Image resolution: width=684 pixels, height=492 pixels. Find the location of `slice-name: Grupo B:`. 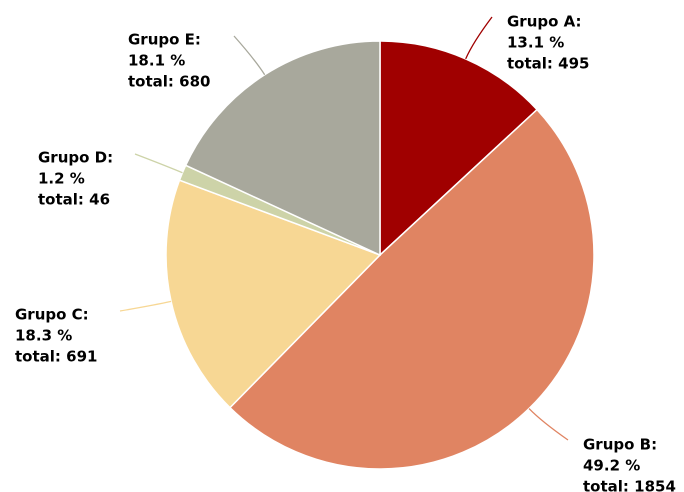

slice-name: Grupo B: is located at coordinates (620, 445).